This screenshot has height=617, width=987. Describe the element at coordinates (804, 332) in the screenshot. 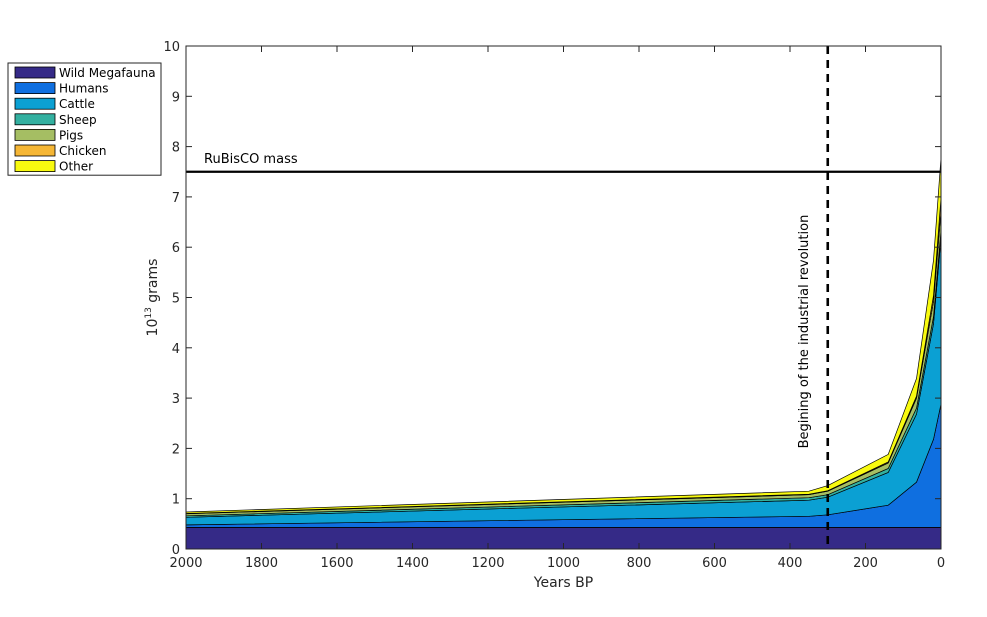

I see `industrial-revolution-label: Begining of the industrial revolution` at that location.